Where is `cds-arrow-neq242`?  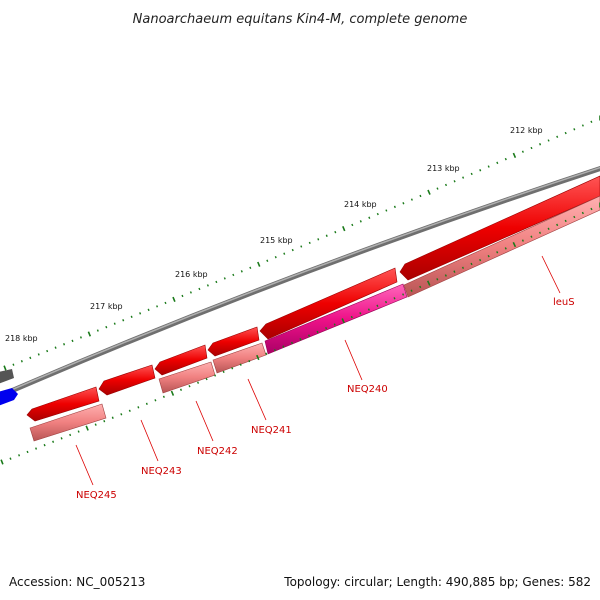
cds-arrow-neq242 is located at coordinates (181, 360).